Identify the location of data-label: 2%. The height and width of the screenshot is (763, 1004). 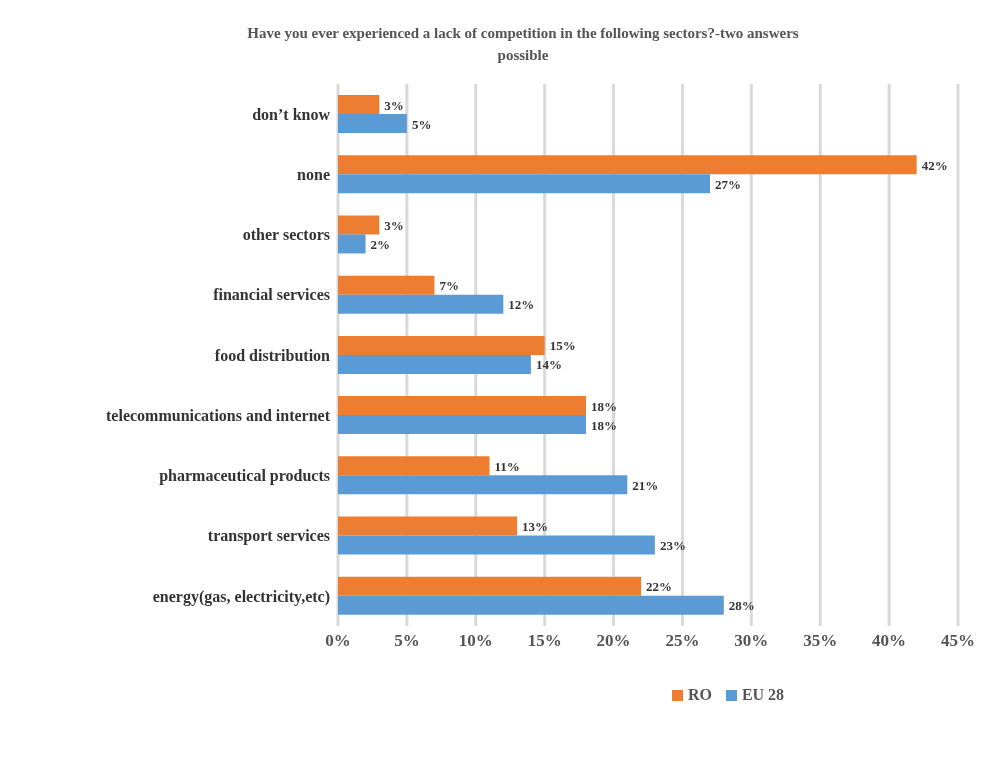
(380, 244).